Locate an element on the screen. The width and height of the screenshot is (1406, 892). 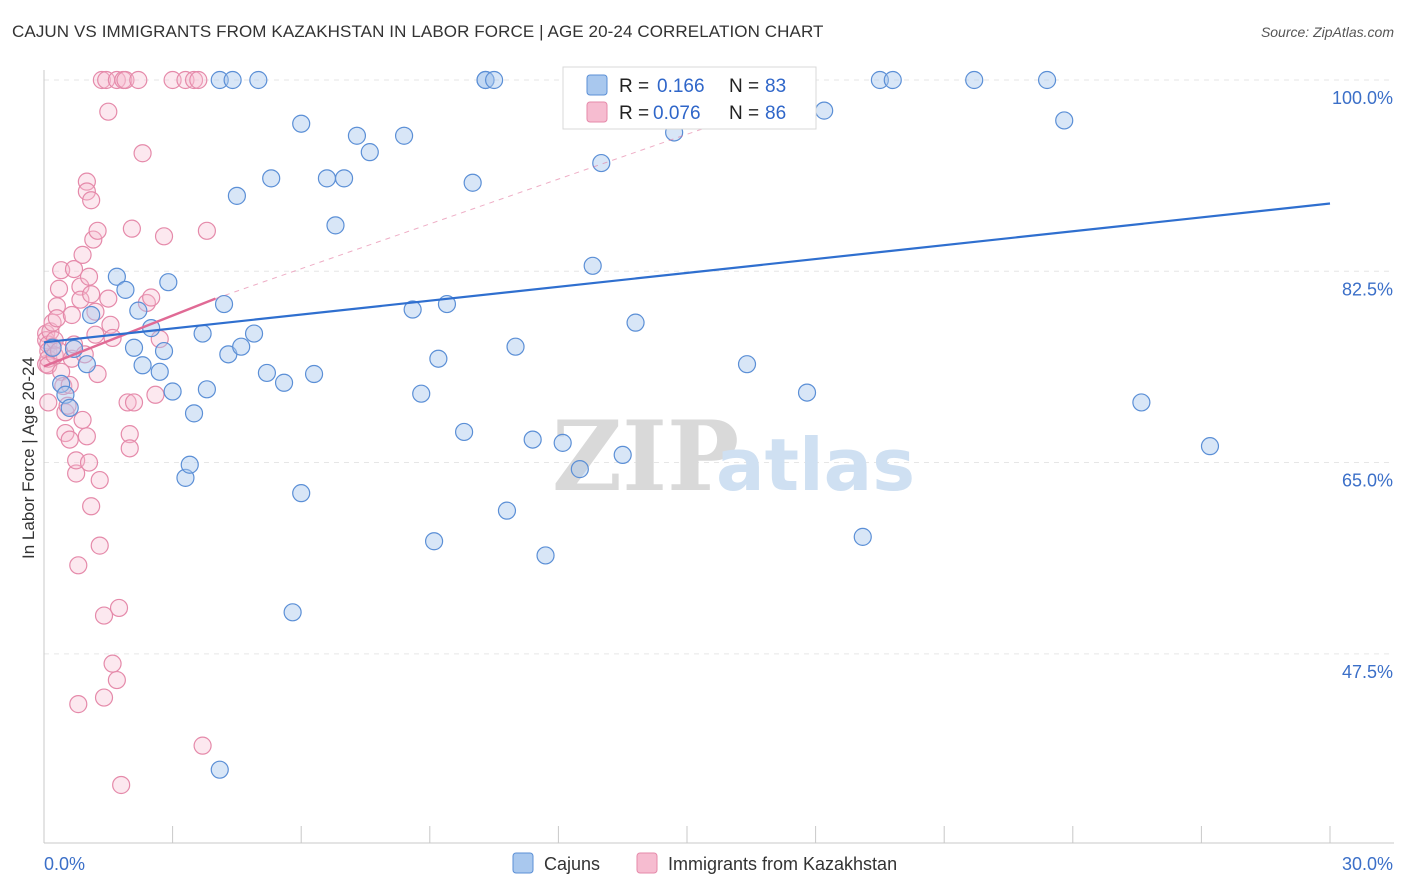
stats-legend: R = 0.166 N = 83 R = 0.076 N = 86 is located at coordinates (689, 98).